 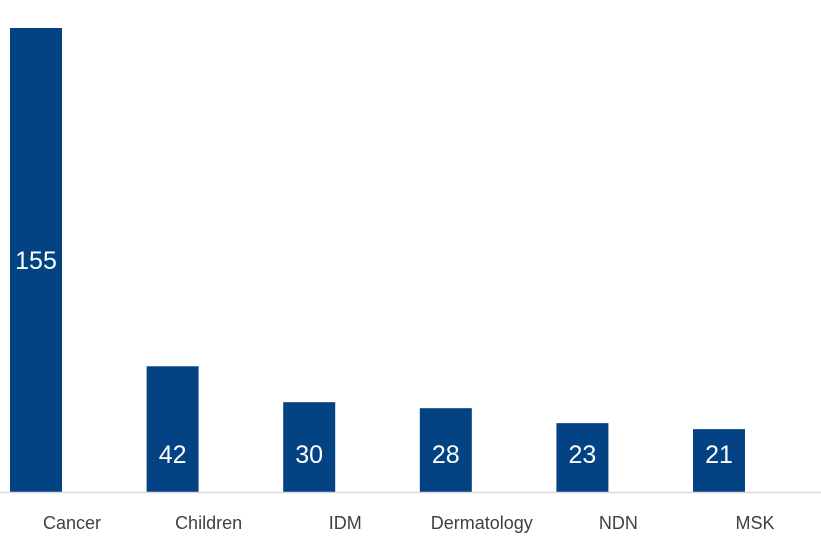 What do you see at coordinates (618, 523) in the screenshot?
I see `category-label-ndn: NDN` at bounding box center [618, 523].